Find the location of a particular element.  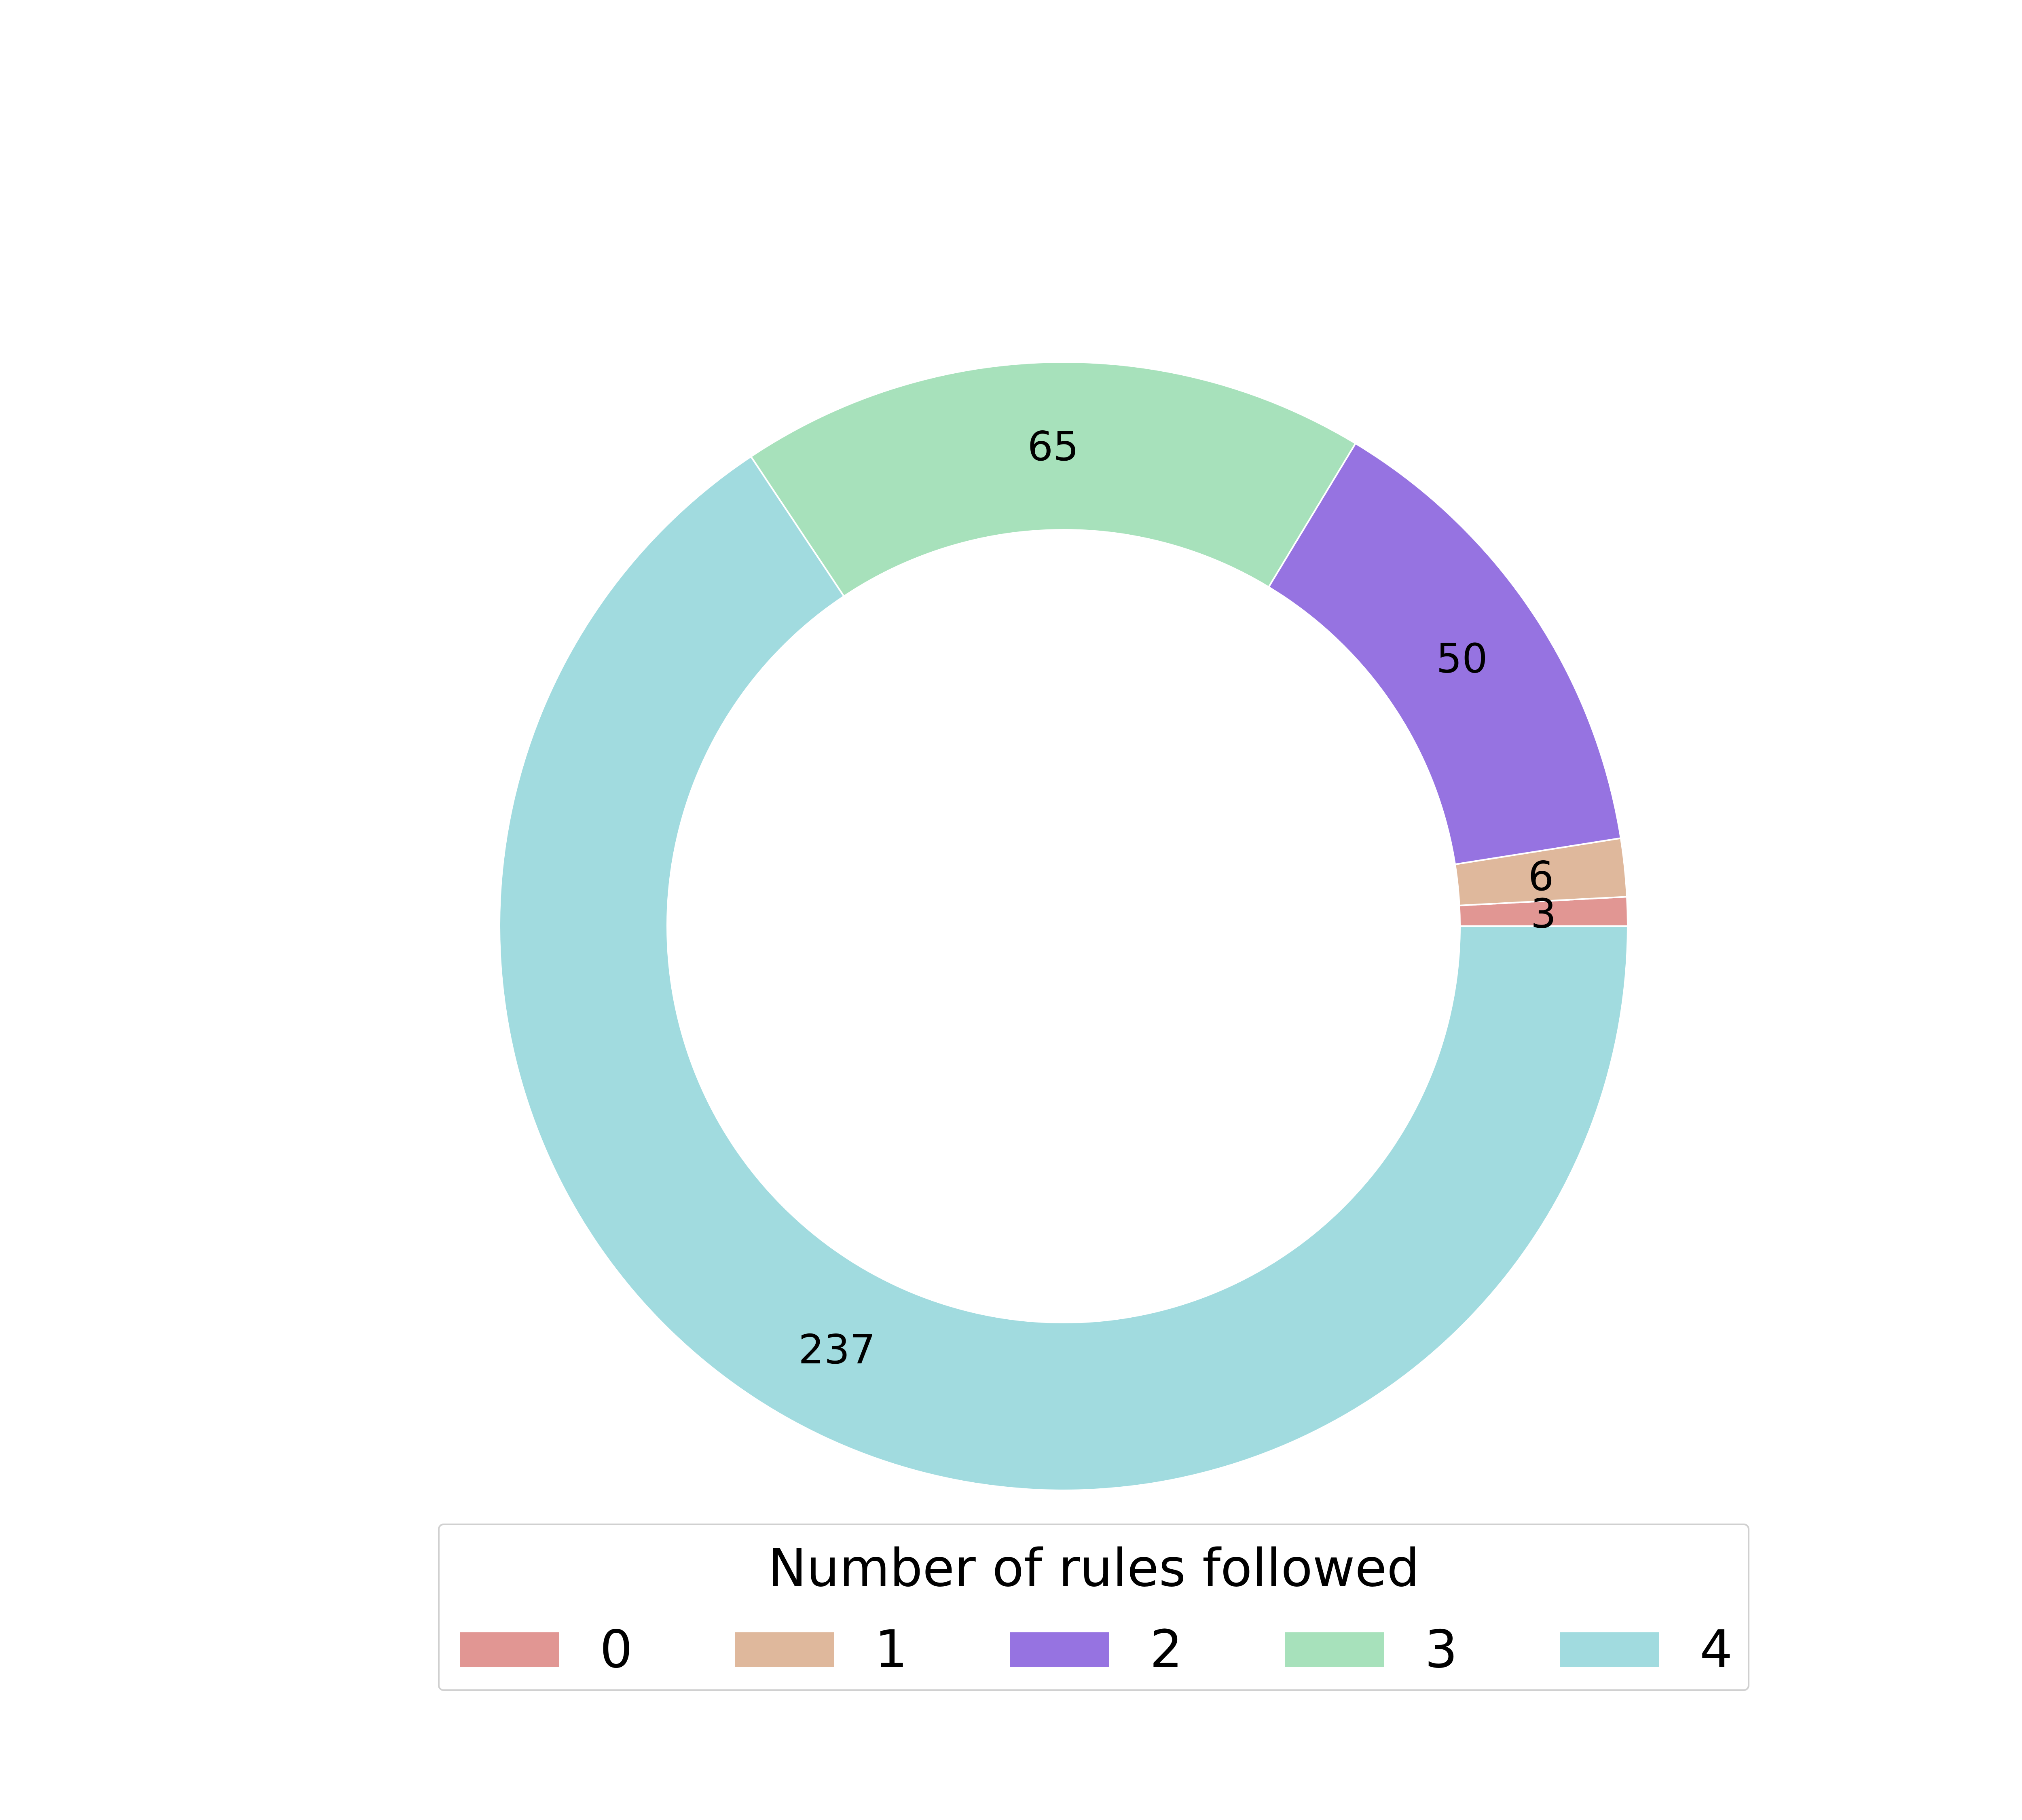

chart-legend: Number of rules followed 0 1 2 3 4 is located at coordinates (1093, 1607).